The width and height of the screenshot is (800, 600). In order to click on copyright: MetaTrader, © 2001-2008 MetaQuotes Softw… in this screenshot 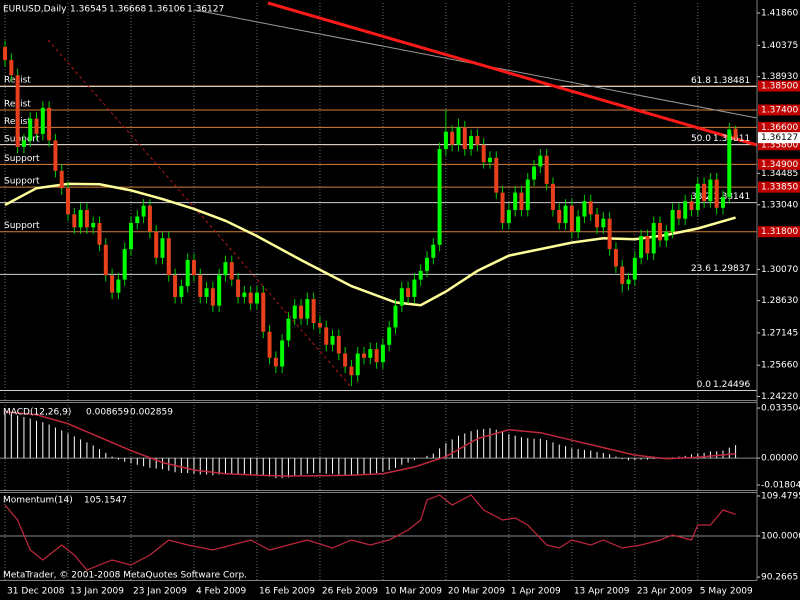, I will do `click(125, 576)`.